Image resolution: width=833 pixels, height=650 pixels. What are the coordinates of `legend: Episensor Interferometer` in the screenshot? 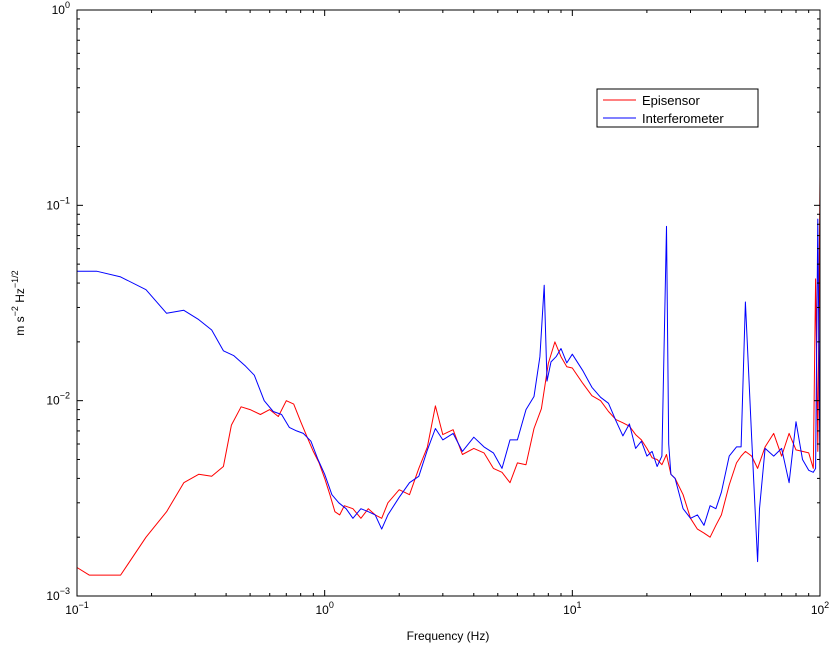 It's located at (677, 108).